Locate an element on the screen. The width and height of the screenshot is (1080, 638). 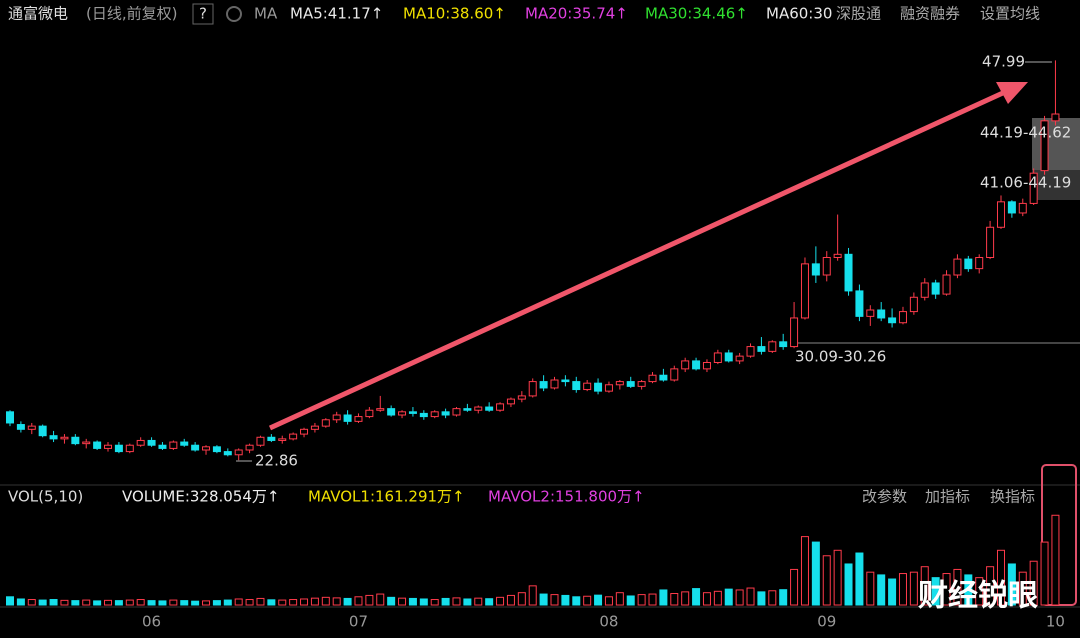
price-annotation: 22.86 is located at coordinates (276, 461).